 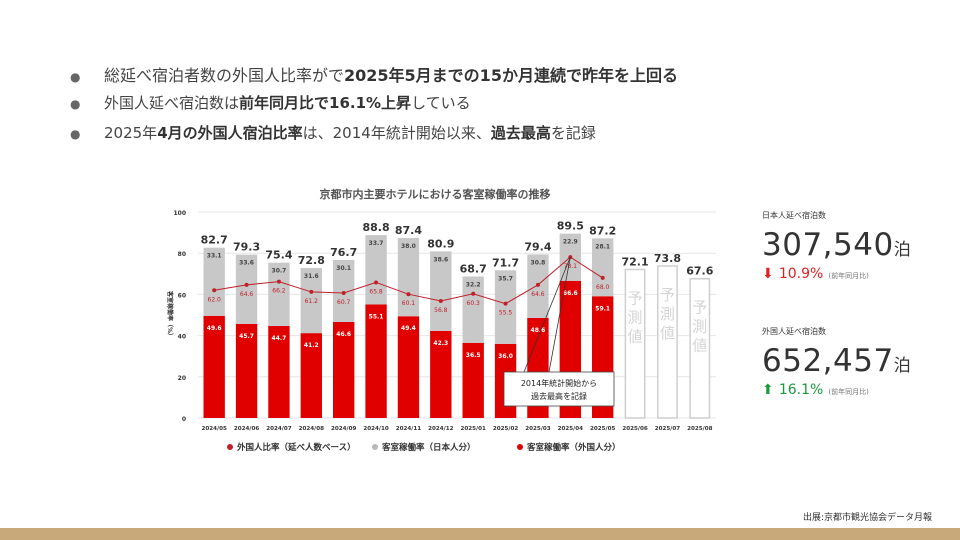 What do you see at coordinates (391, 75) in the screenshot?
I see `bullet-text: 総延べ宿泊者数の外国人比率がで2025年5月までの15か月連続で昨年を上回る` at bounding box center [391, 75].